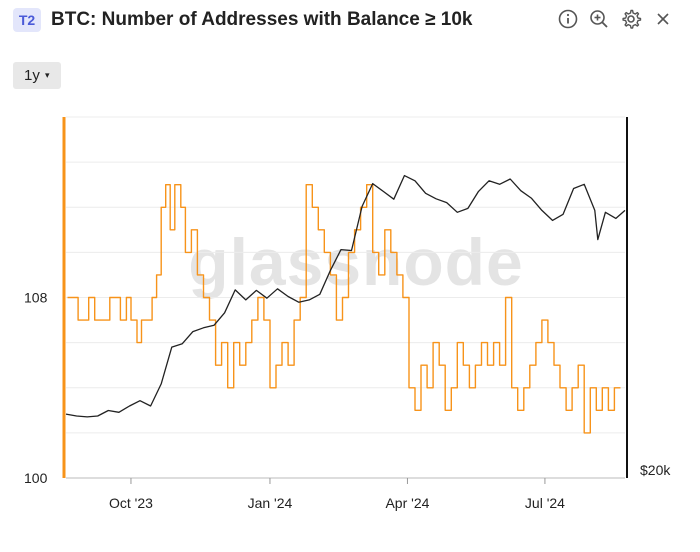 The width and height of the screenshot is (700, 552). What do you see at coordinates (27, 20) in the screenshot?
I see `tier-badge: T2` at bounding box center [27, 20].